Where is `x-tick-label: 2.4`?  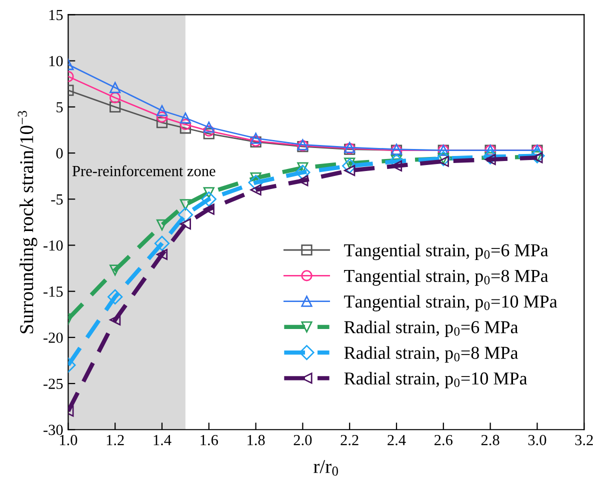 x-tick-label: 2.4 is located at coordinates (397, 440).